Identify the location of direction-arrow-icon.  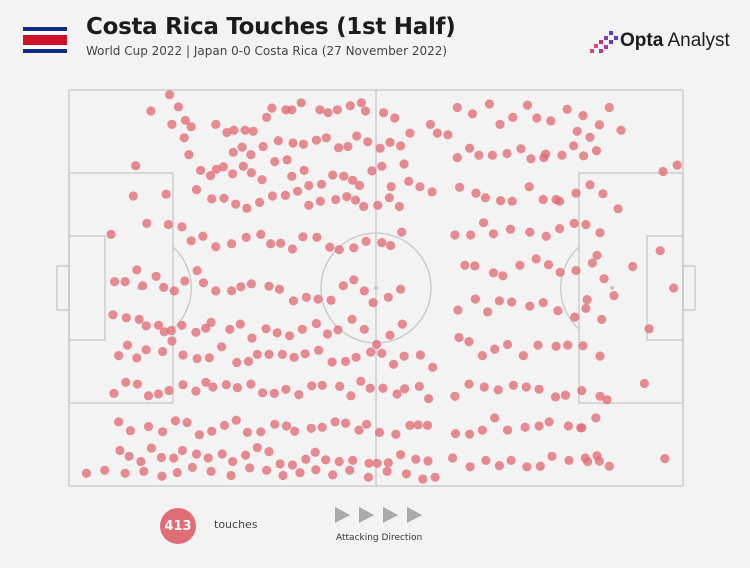
(390, 515).